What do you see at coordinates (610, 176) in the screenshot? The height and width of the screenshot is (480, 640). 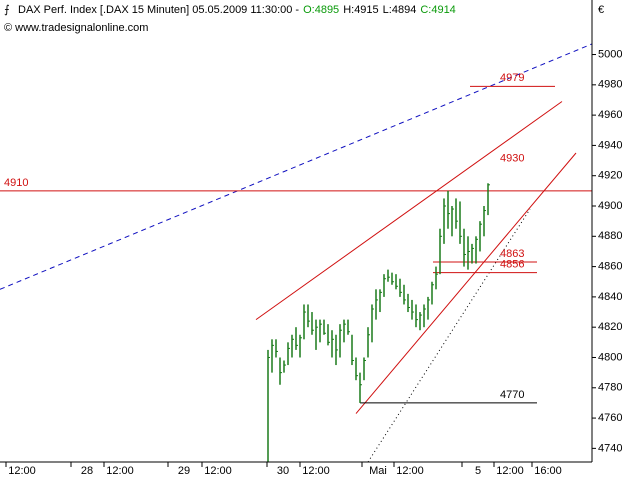 I see `y-tick-label: 4920` at bounding box center [610, 176].